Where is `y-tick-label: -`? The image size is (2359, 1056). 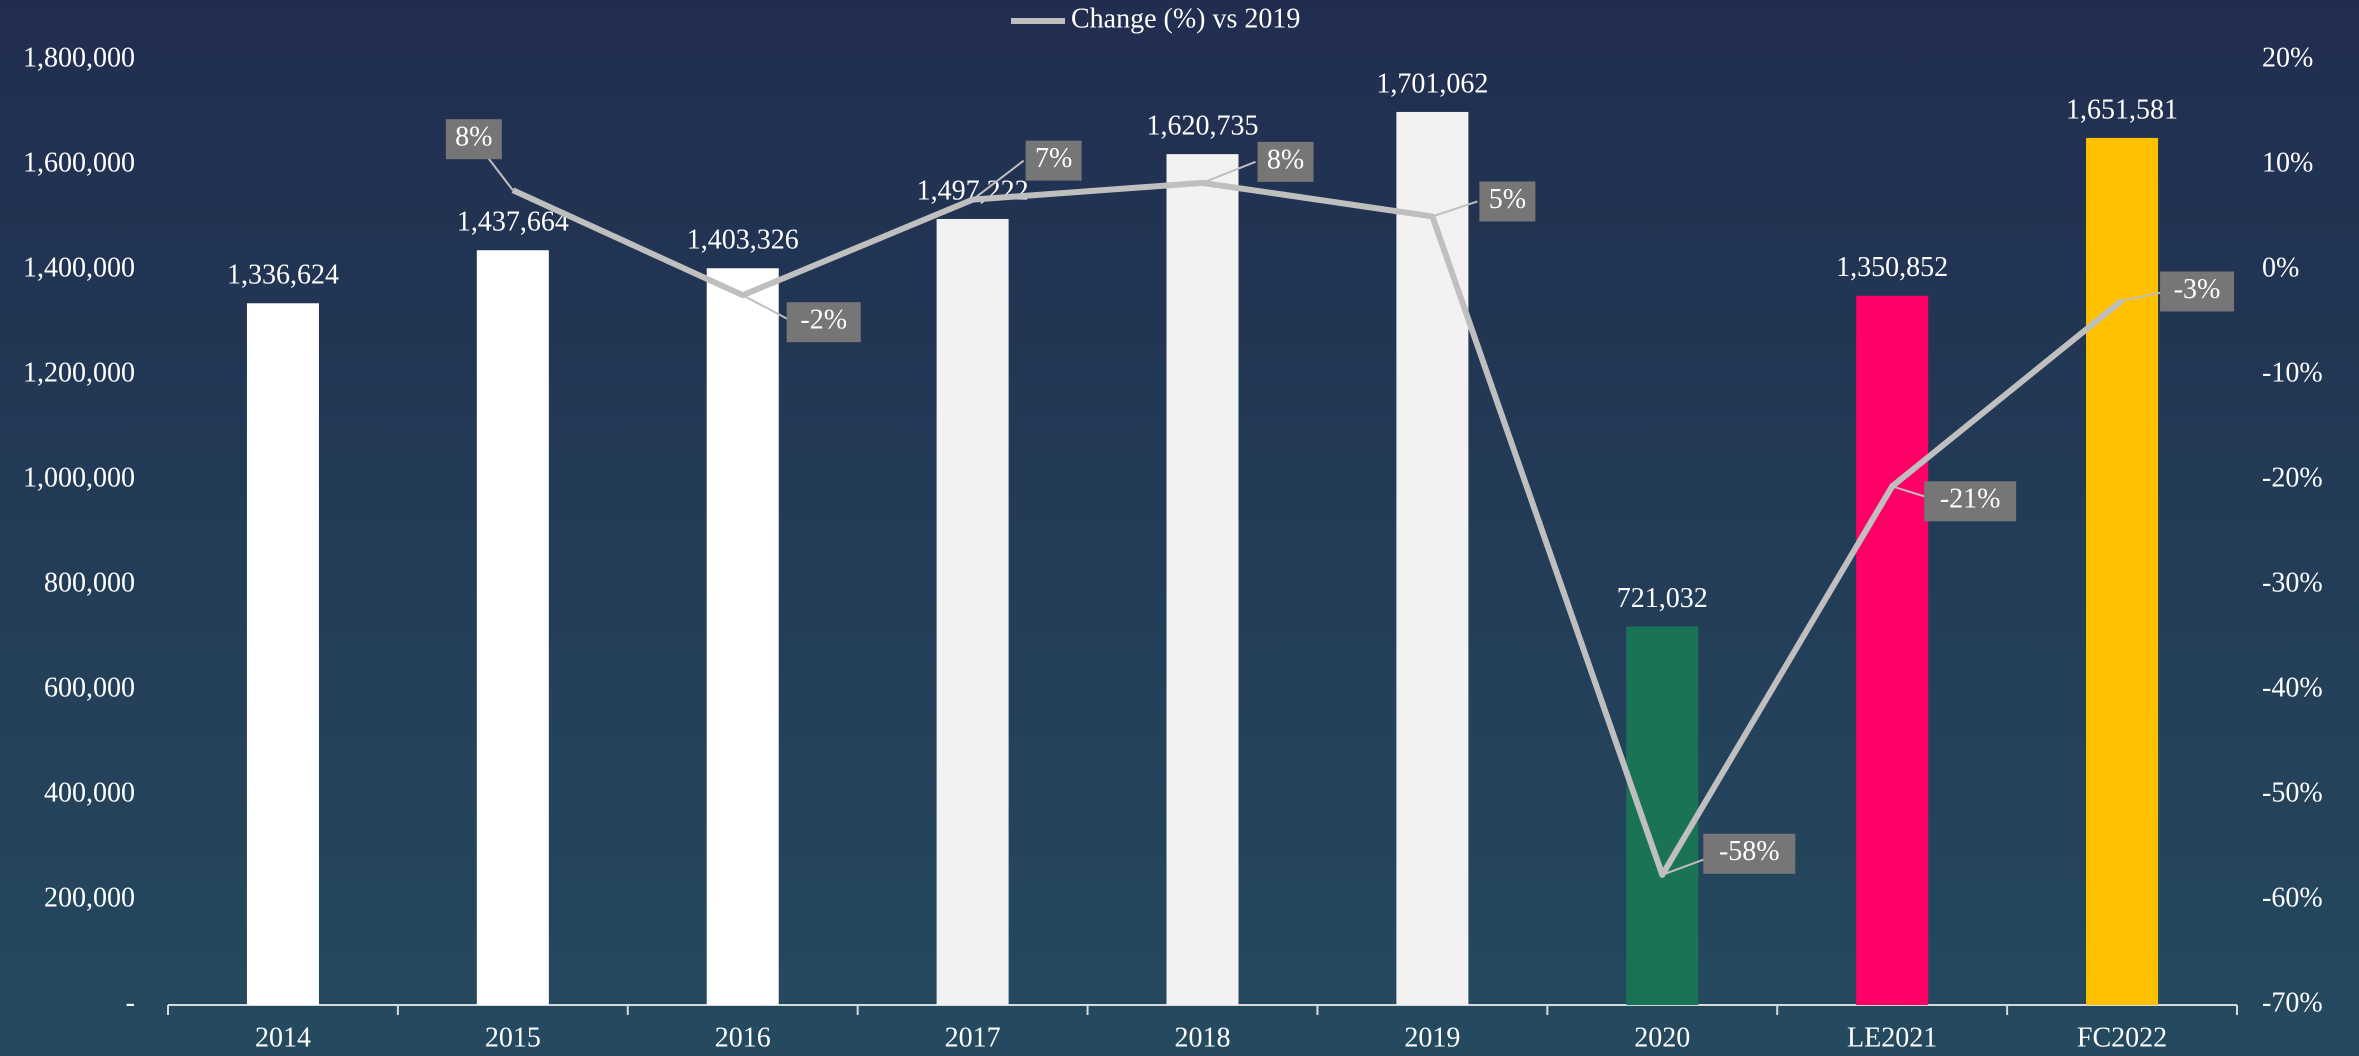
y-tick-label: - is located at coordinates (130, 1002).